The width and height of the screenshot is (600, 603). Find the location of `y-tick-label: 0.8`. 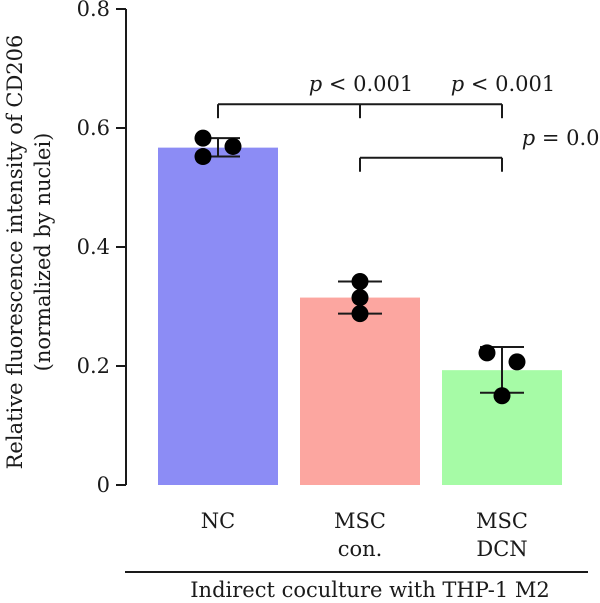

y-tick-label: 0.8 is located at coordinates (93, 10).